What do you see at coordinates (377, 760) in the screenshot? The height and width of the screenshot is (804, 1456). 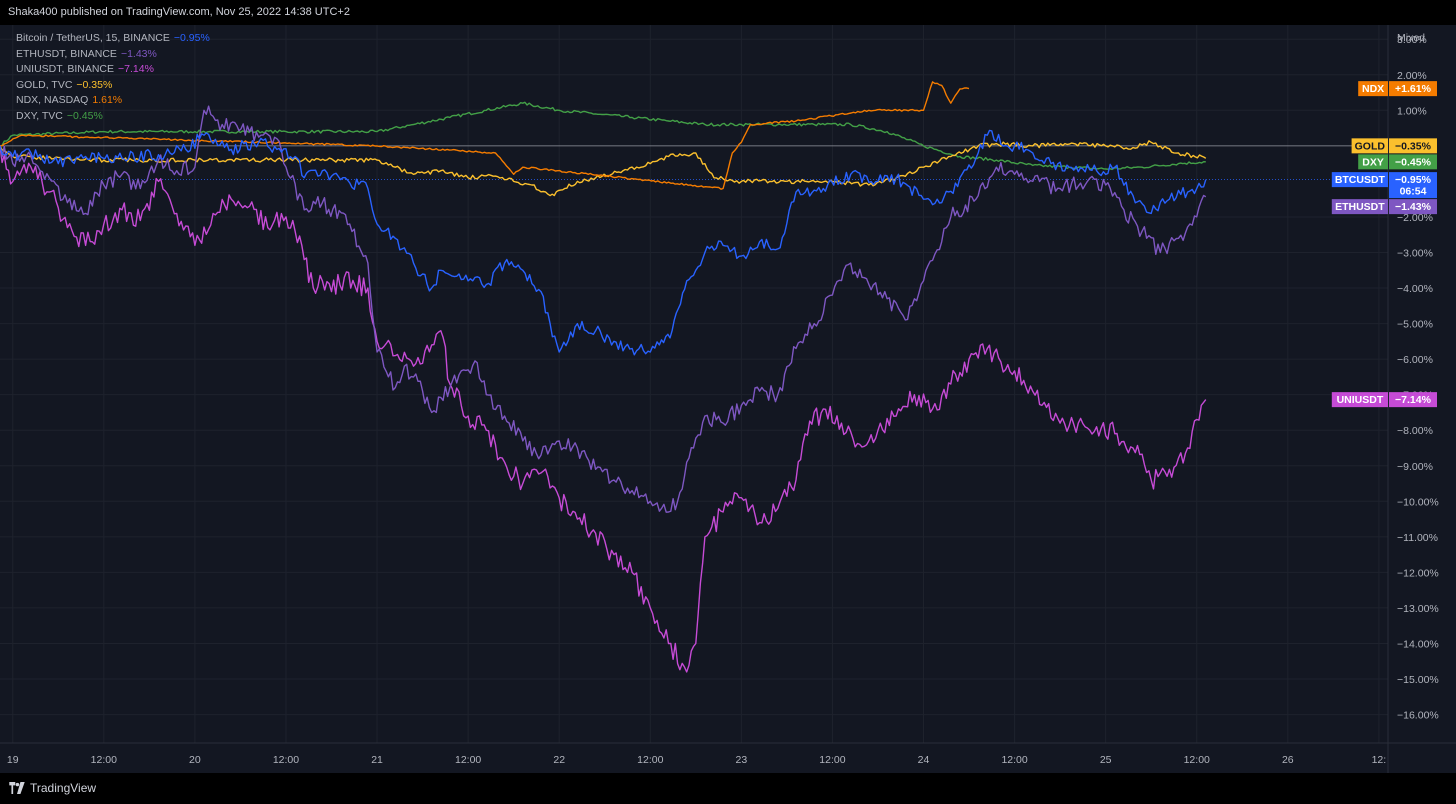 I see `x-tick-label: 21` at bounding box center [377, 760].